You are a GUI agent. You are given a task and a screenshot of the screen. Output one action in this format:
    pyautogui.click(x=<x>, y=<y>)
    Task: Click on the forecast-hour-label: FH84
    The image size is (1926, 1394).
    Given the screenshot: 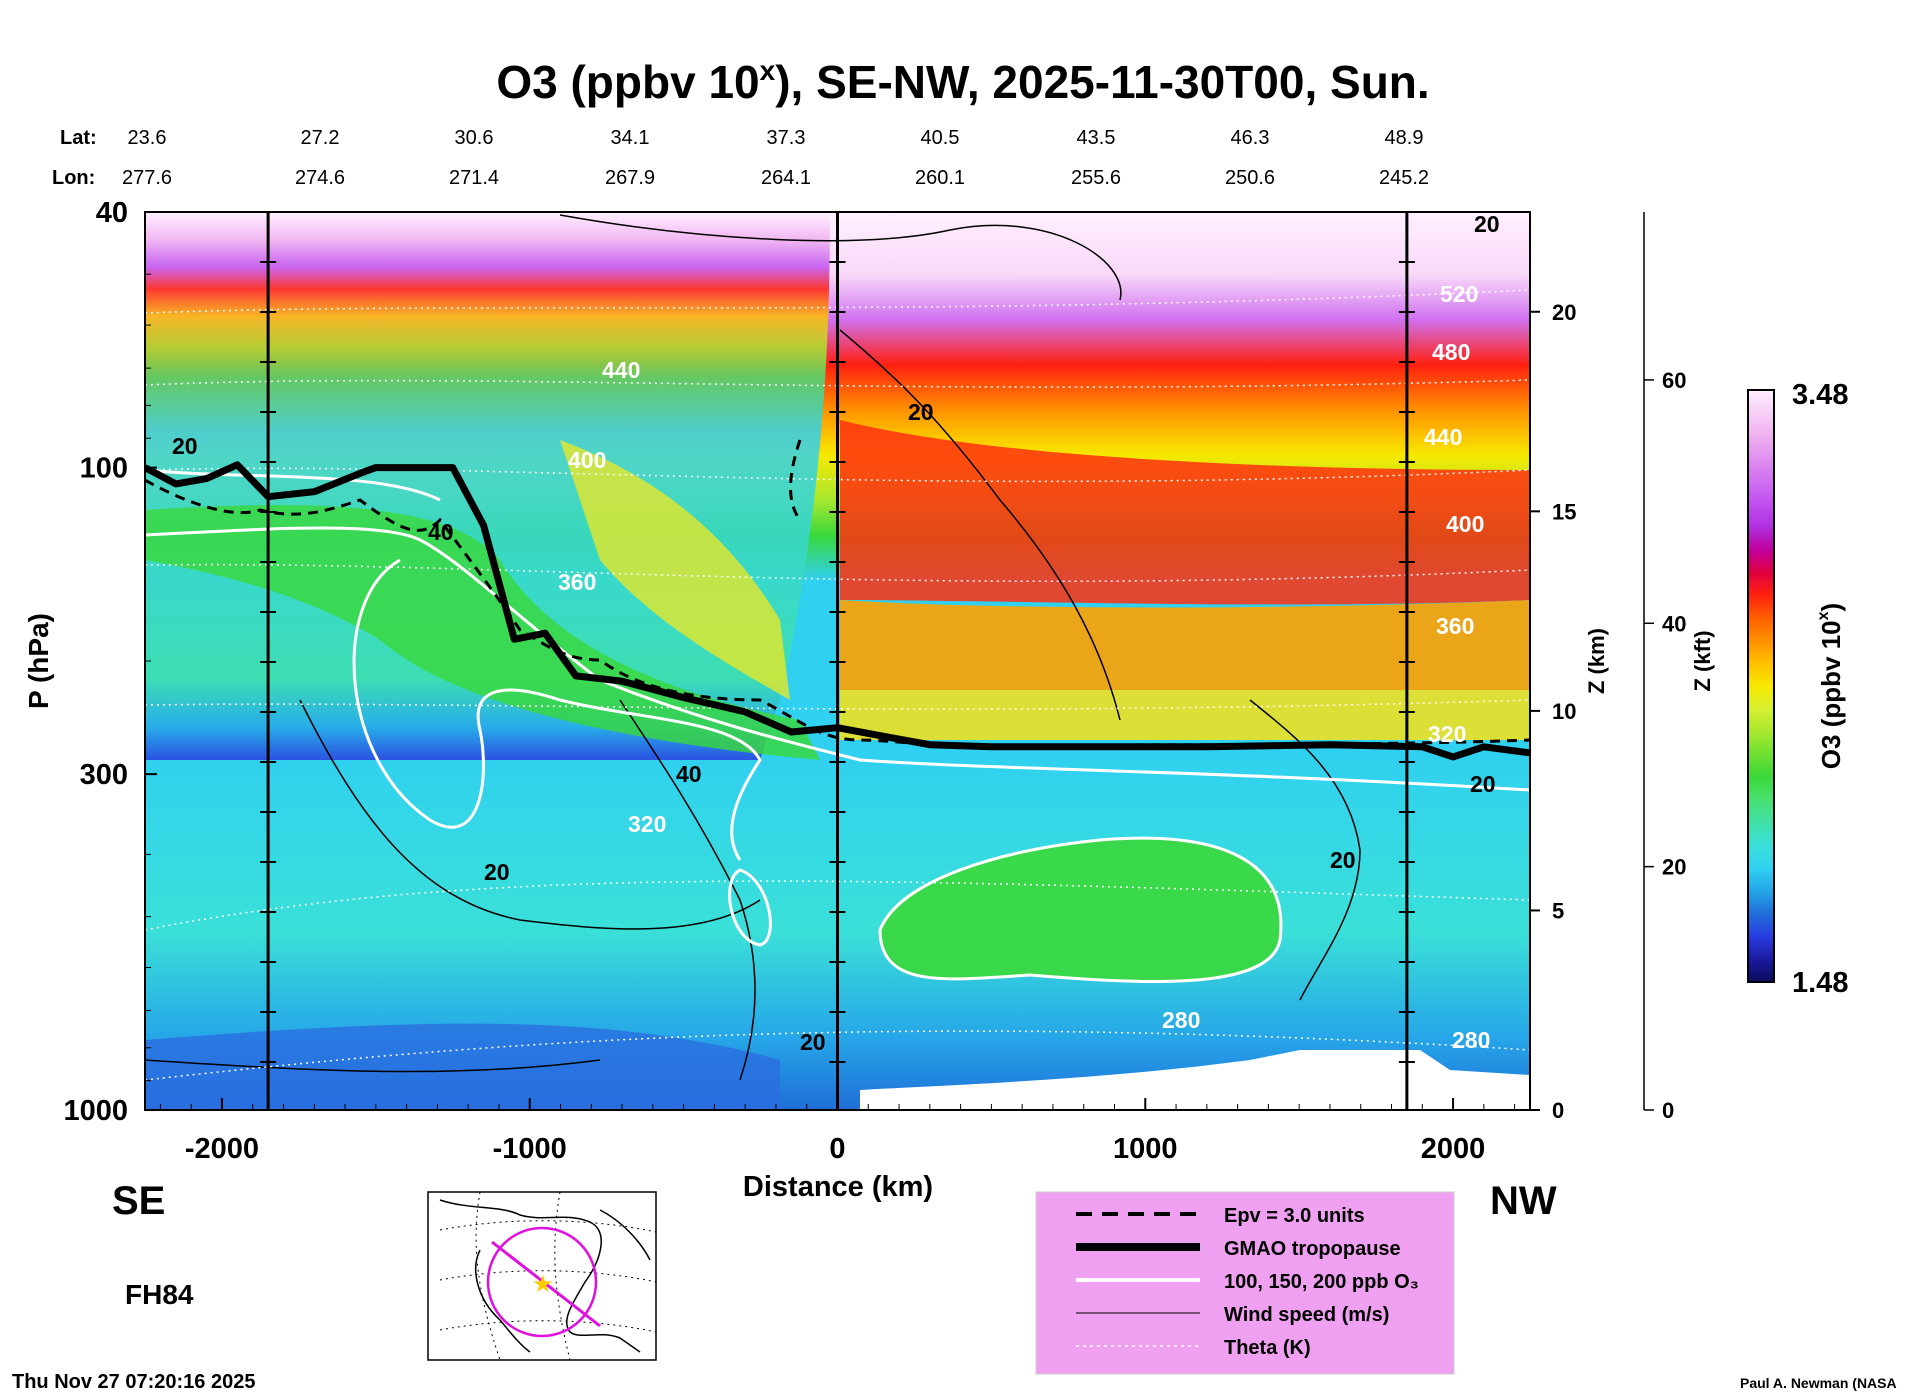 What is the action you would take?
    pyautogui.click(x=159, y=1294)
    